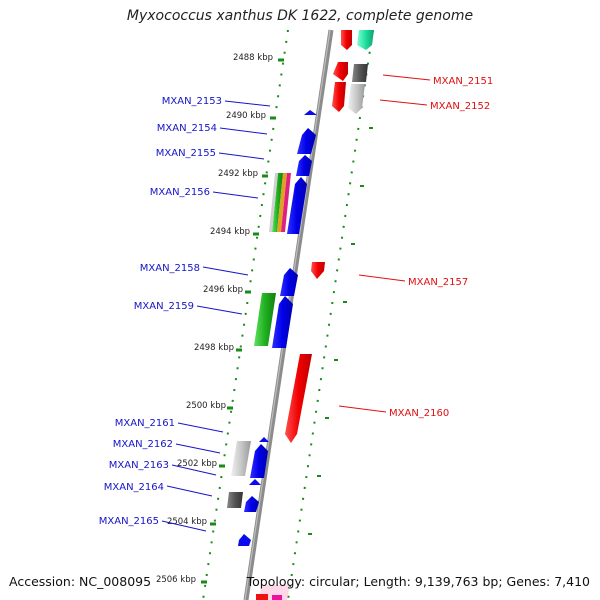  I want to click on gene-block-top-teal, so click(365, 40).